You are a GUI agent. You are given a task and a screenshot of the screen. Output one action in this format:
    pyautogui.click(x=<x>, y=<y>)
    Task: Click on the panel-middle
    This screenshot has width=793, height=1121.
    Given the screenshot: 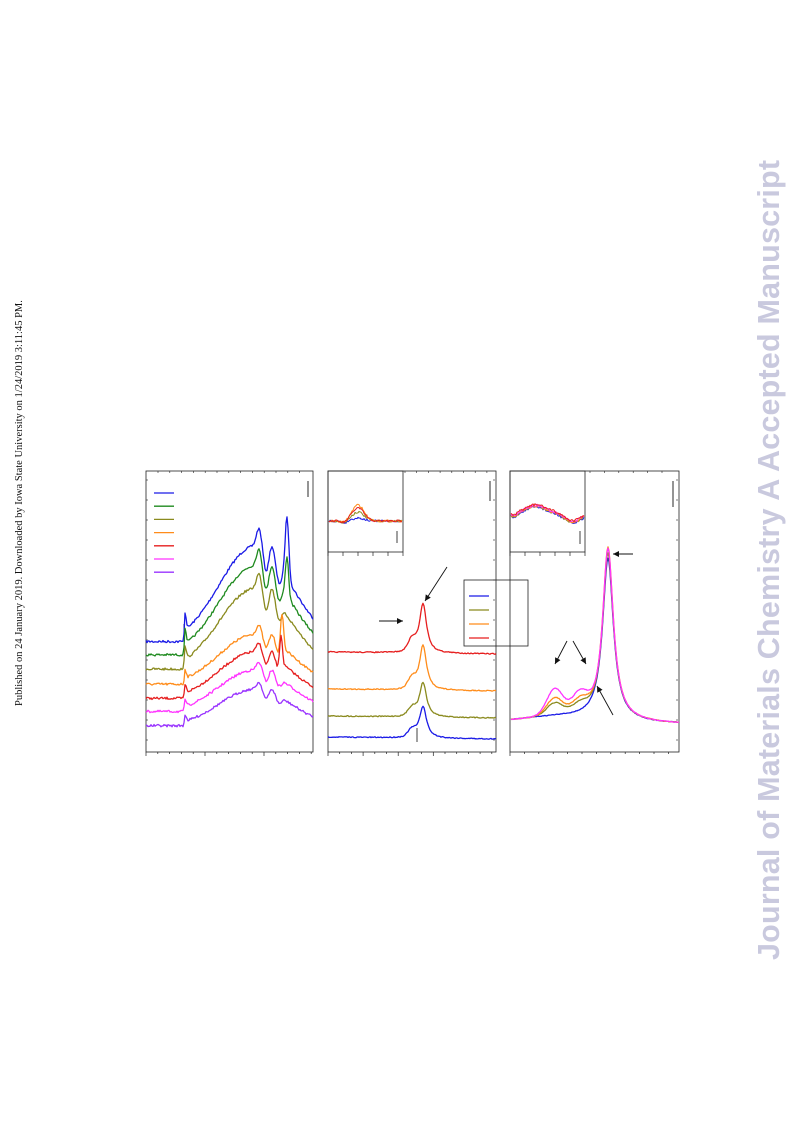 What is the action you would take?
    pyautogui.click(x=428, y=613)
    